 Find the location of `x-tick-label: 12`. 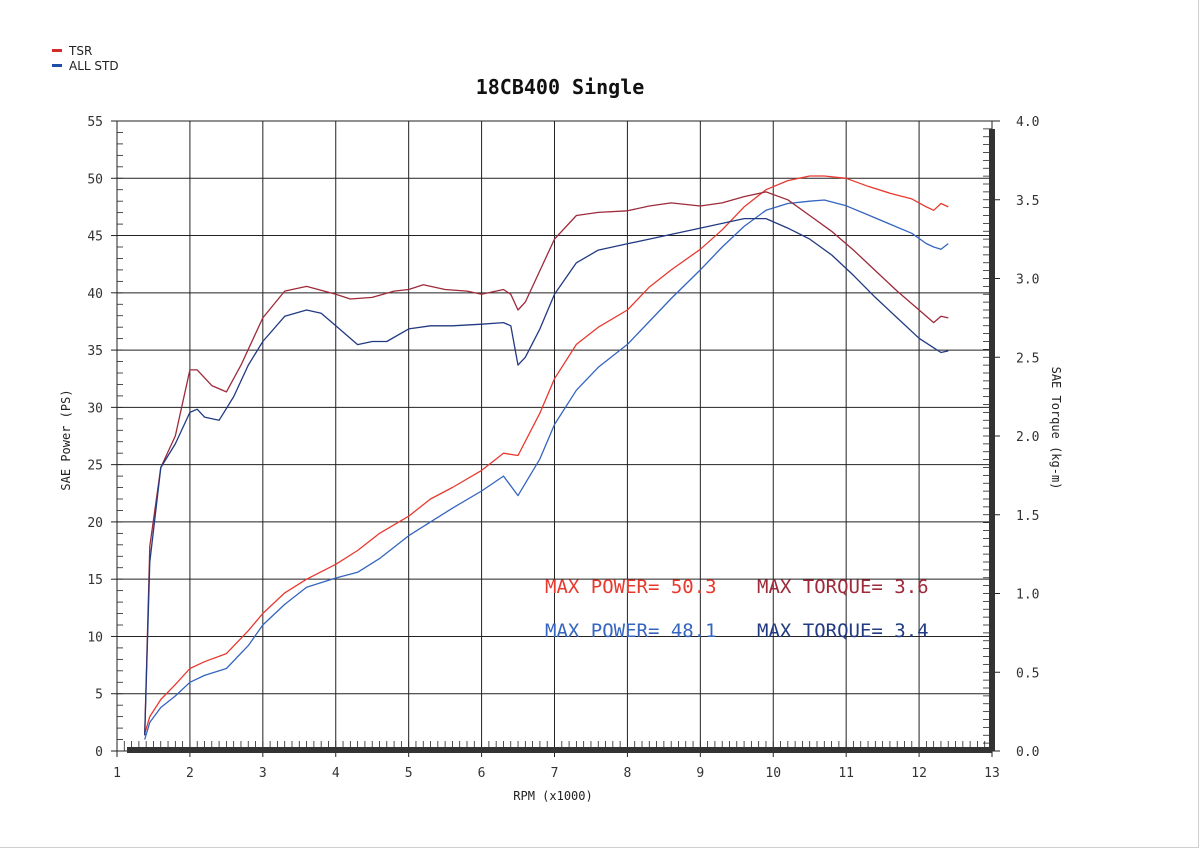

x-tick-label: 12 is located at coordinates (919, 773).